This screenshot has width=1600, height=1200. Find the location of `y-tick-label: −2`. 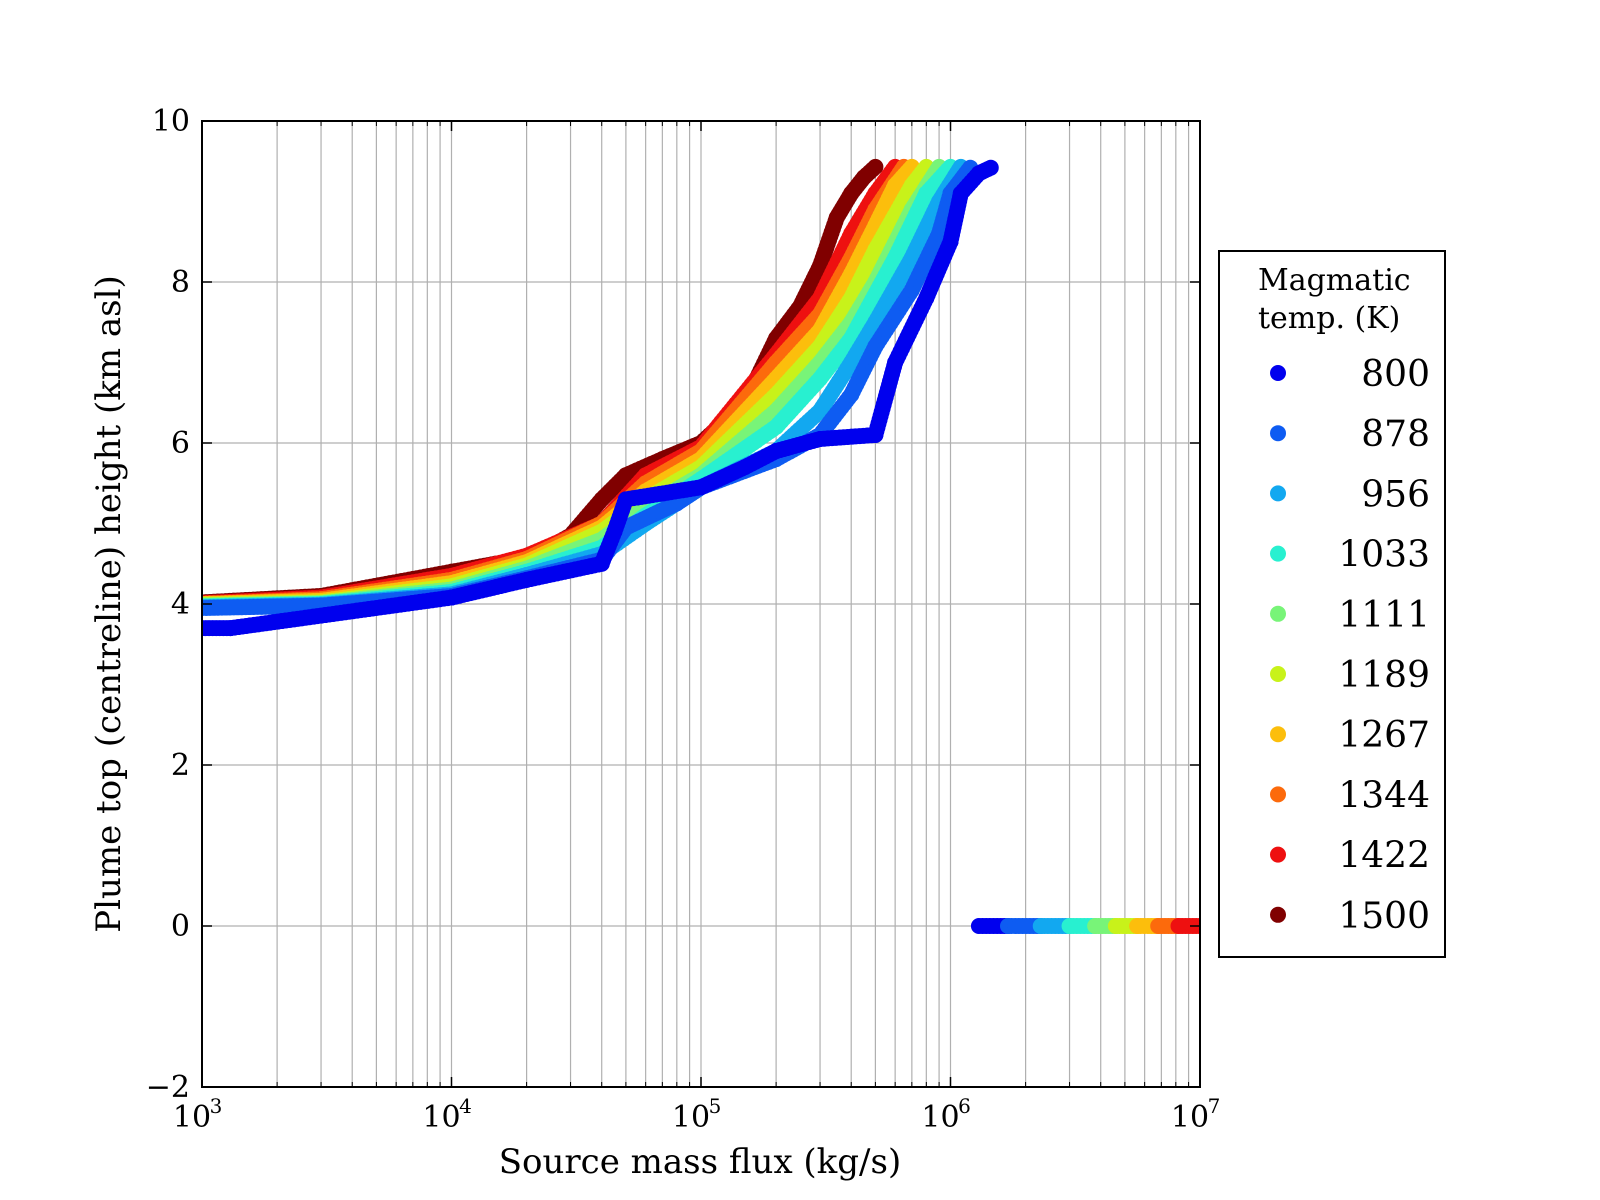

y-tick-label: −2 is located at coordinates (168, 1087).